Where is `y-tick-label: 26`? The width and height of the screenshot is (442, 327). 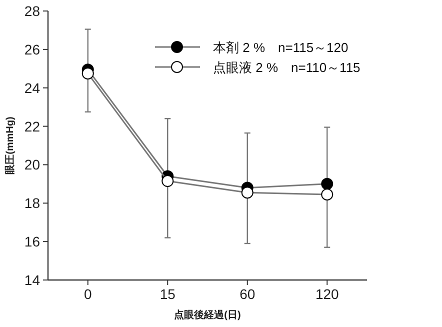
y-tick-label: 26 is located at coordinates (32, 49).